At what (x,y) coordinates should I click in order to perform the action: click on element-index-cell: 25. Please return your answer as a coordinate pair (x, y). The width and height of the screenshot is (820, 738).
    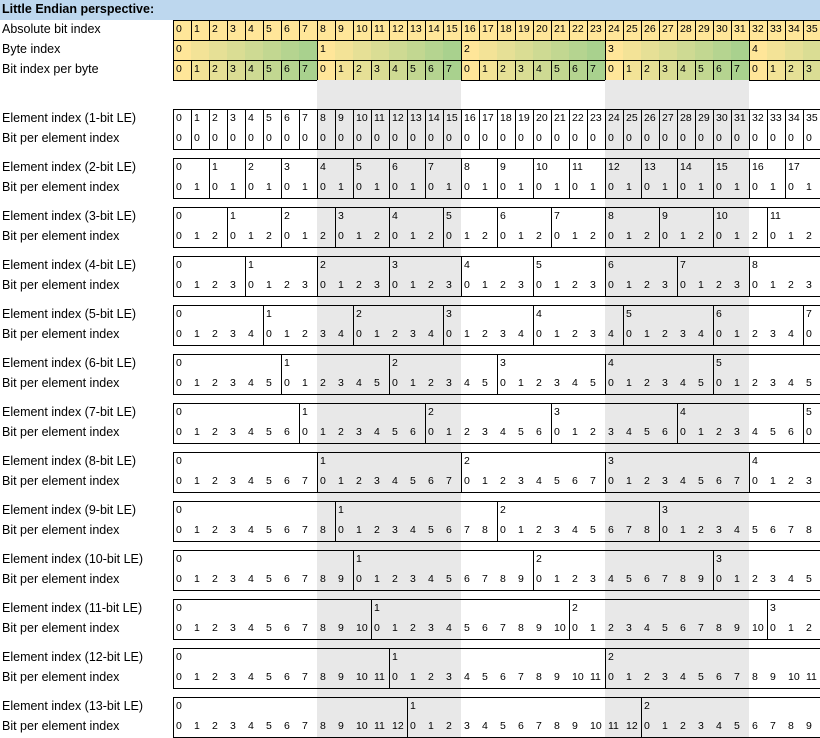
    Looking at the image, I should click on (632, 118).